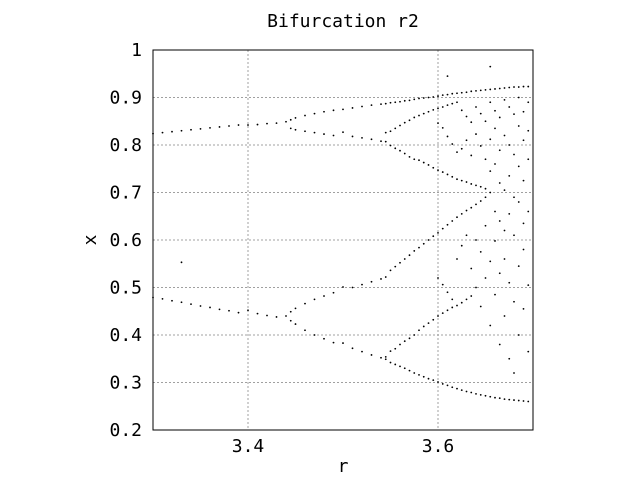  I want to click on y-tick-label: 1, so click(136, 50).